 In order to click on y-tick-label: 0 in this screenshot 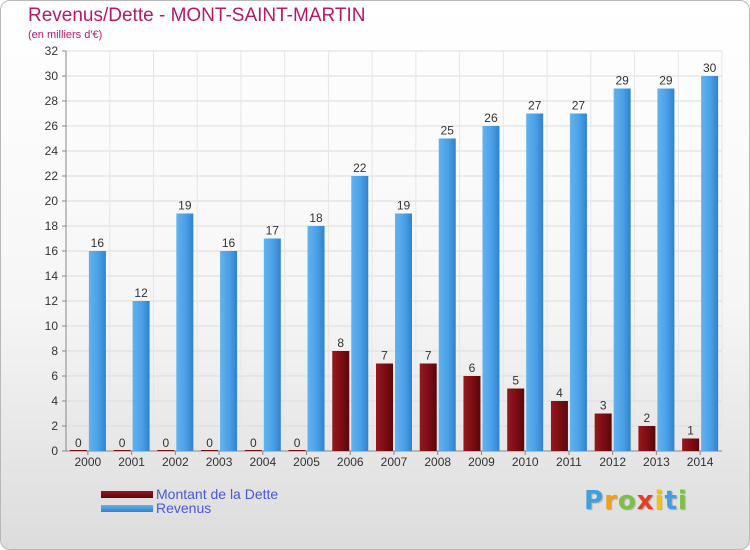, I will do `click(54, 451)`.